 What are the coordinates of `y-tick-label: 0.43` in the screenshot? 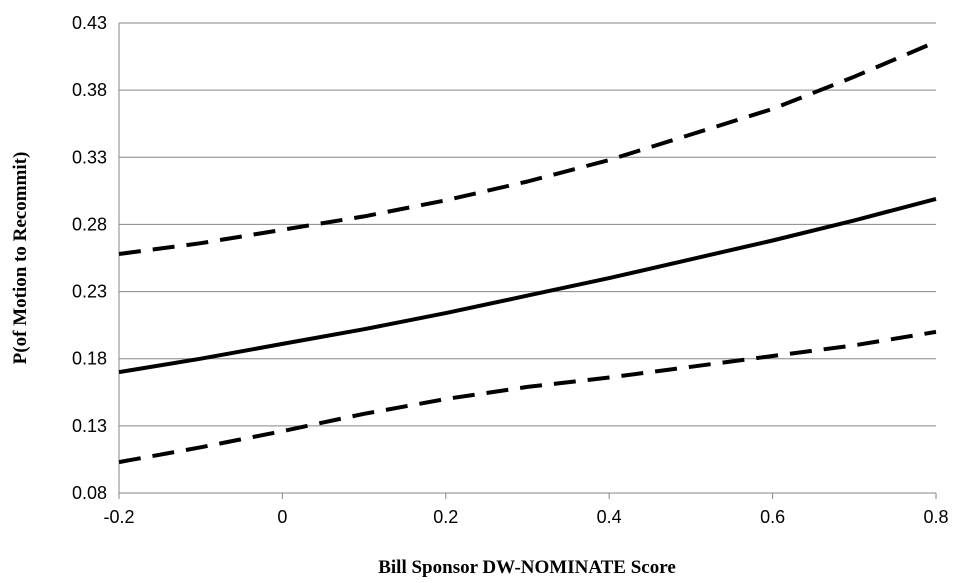 It's located at (89, 23).